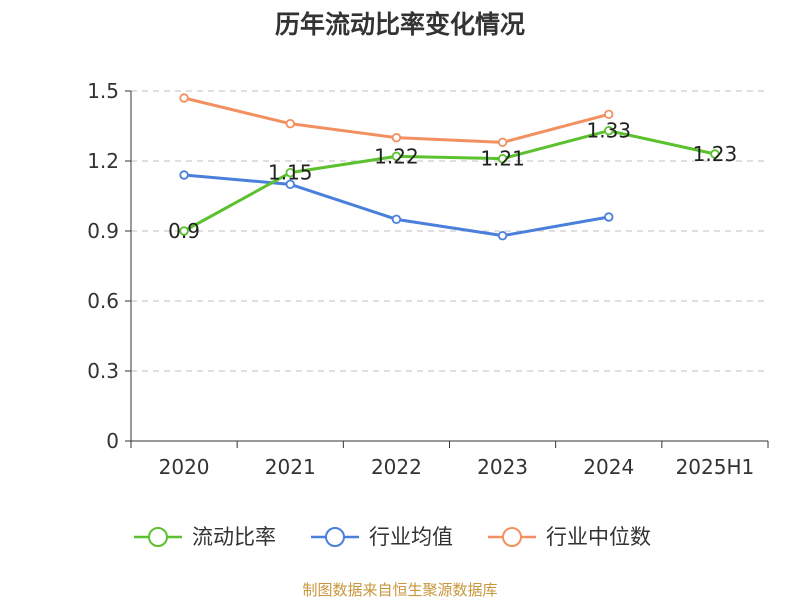  I want to click on source-note: 制图数据来自恒生聚源数据库, so click(399, 590).